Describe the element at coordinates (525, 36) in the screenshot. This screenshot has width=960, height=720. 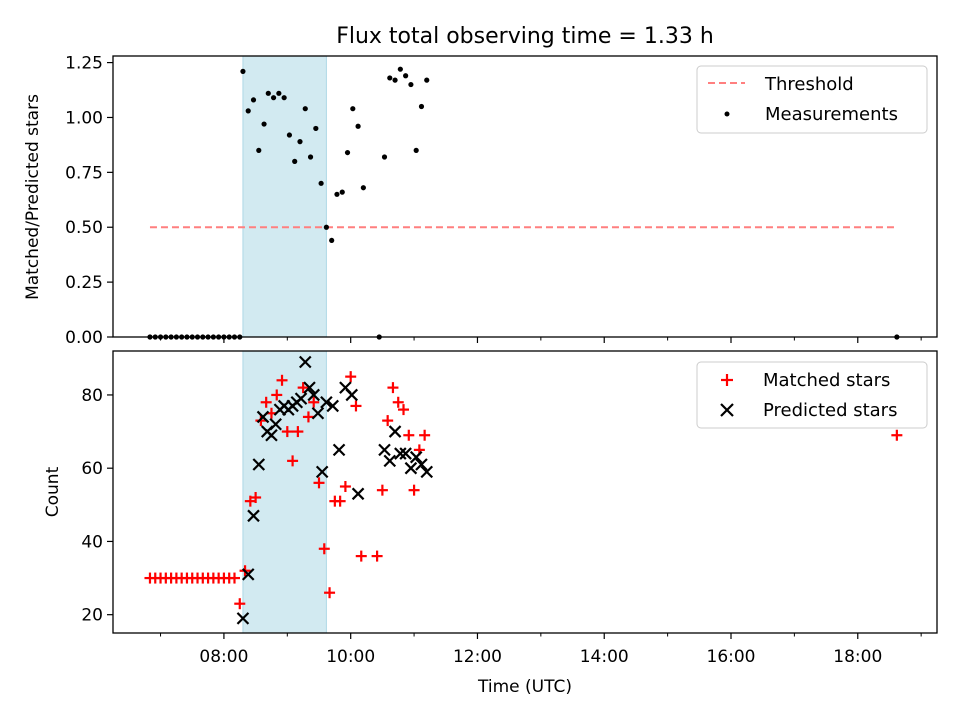
I see `chart-title: Flux total observing time = 1.33 h` at that location.